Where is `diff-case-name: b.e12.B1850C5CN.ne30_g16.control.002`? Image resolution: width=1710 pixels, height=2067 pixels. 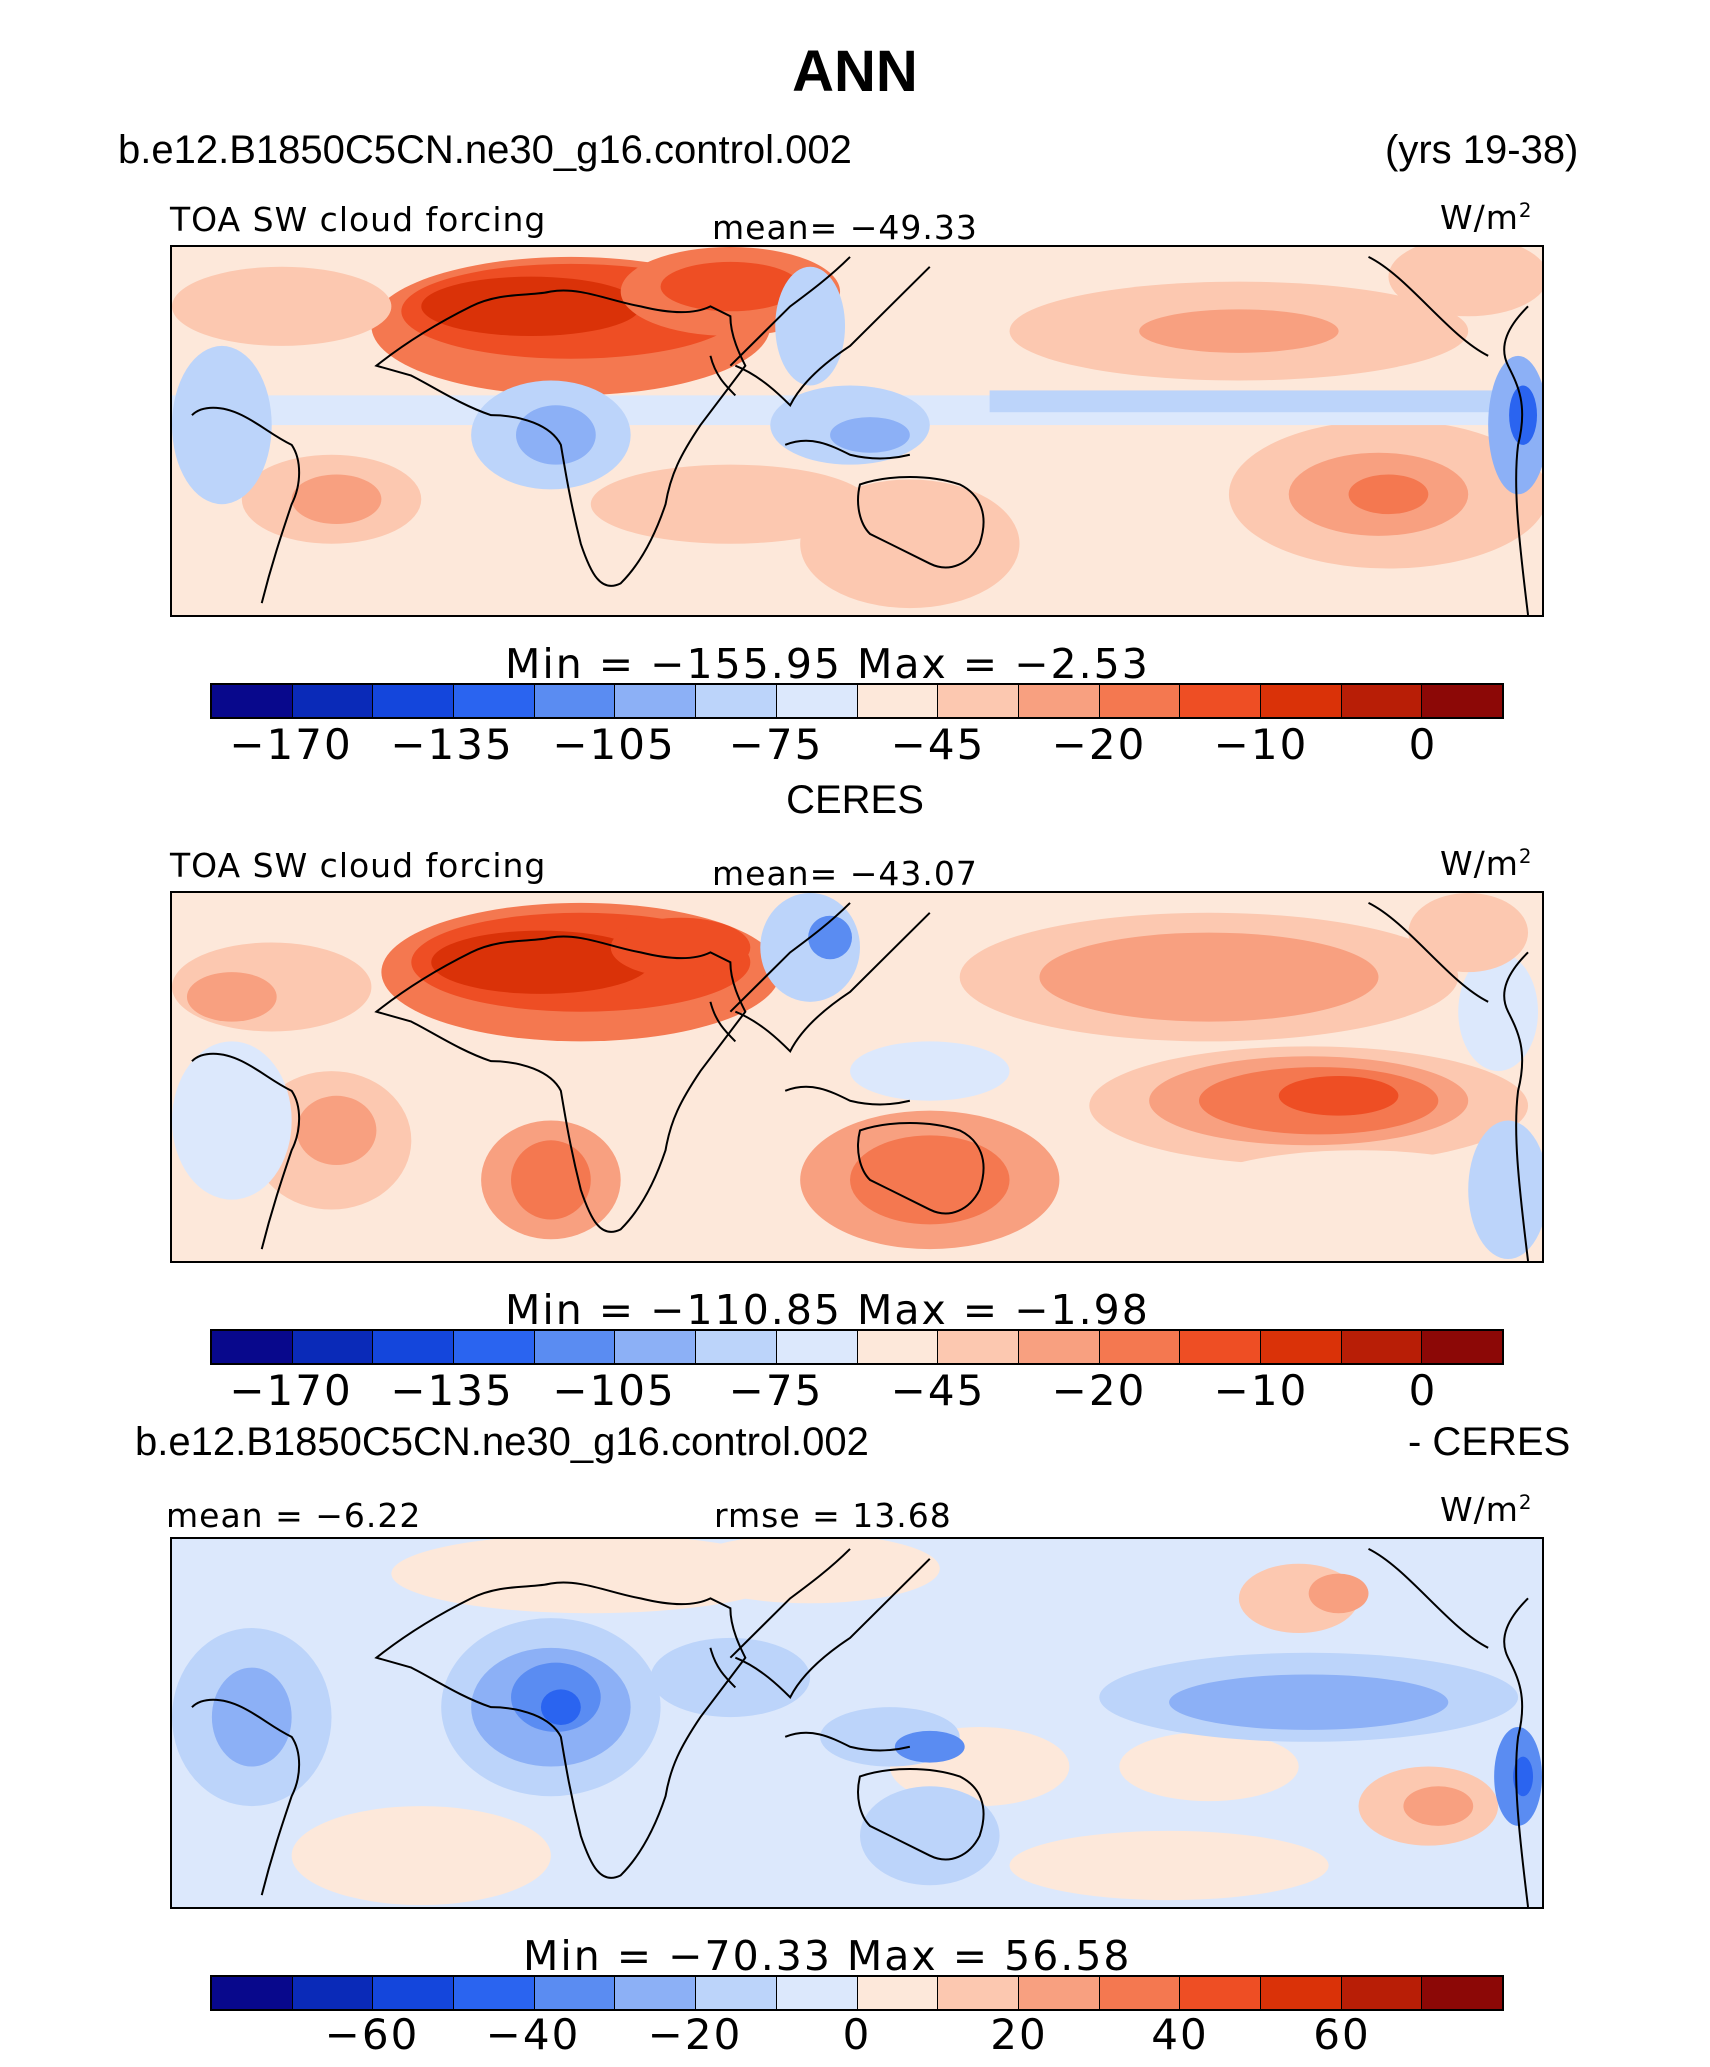 diff-case-name: b.e12.B1850C5CN.ne30_g16.control.002 is located at coordinates (502, 1442).